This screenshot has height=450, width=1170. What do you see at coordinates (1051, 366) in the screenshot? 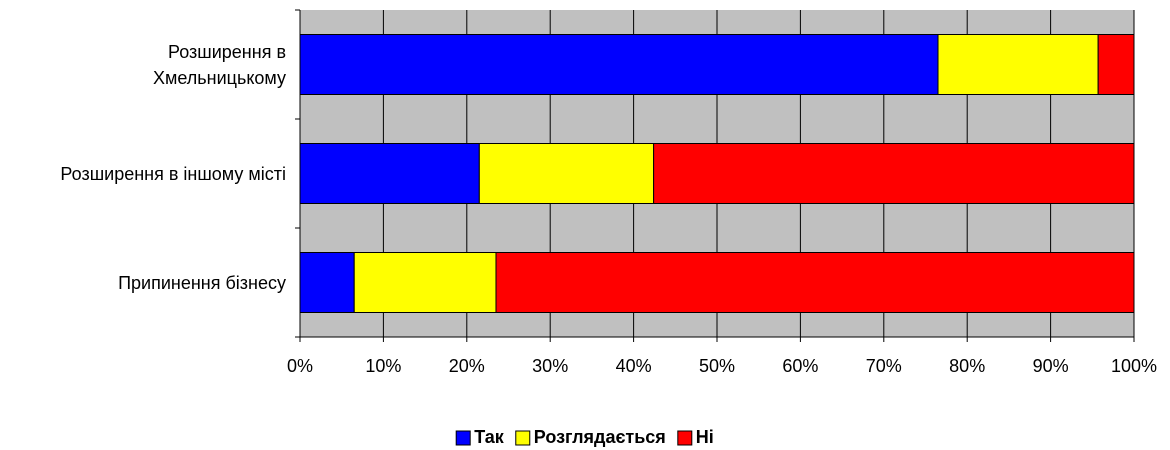
I see `x-tick-label: 90%` at bounding box center [1051, 366].